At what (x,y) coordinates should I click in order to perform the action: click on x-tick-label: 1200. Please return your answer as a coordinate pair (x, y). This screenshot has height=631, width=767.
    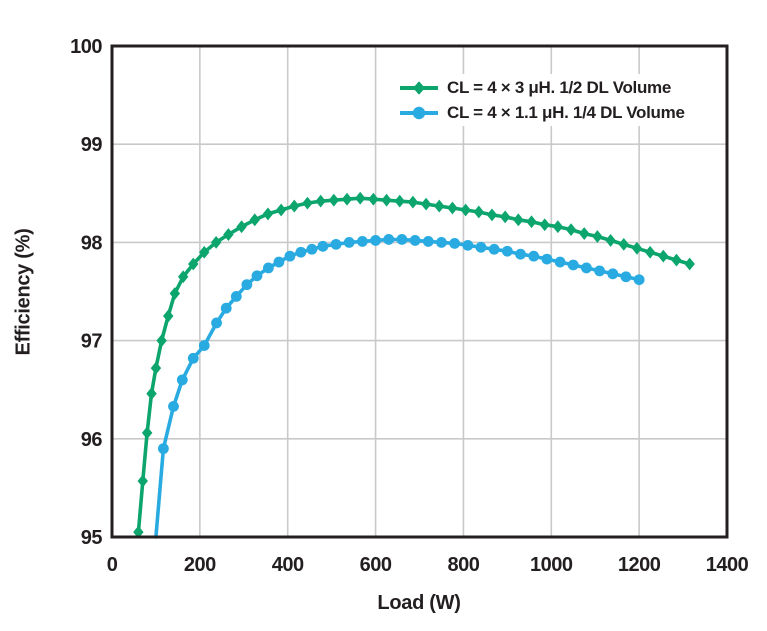
    Looking at the image, I should click on (639, 565).